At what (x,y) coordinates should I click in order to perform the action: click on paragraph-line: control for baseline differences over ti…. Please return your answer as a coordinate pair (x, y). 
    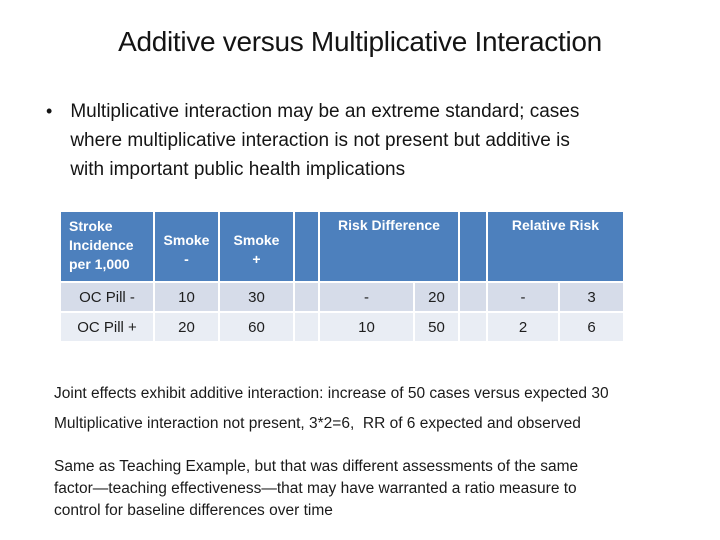
    Looking at the image, I should click on (193, 510).